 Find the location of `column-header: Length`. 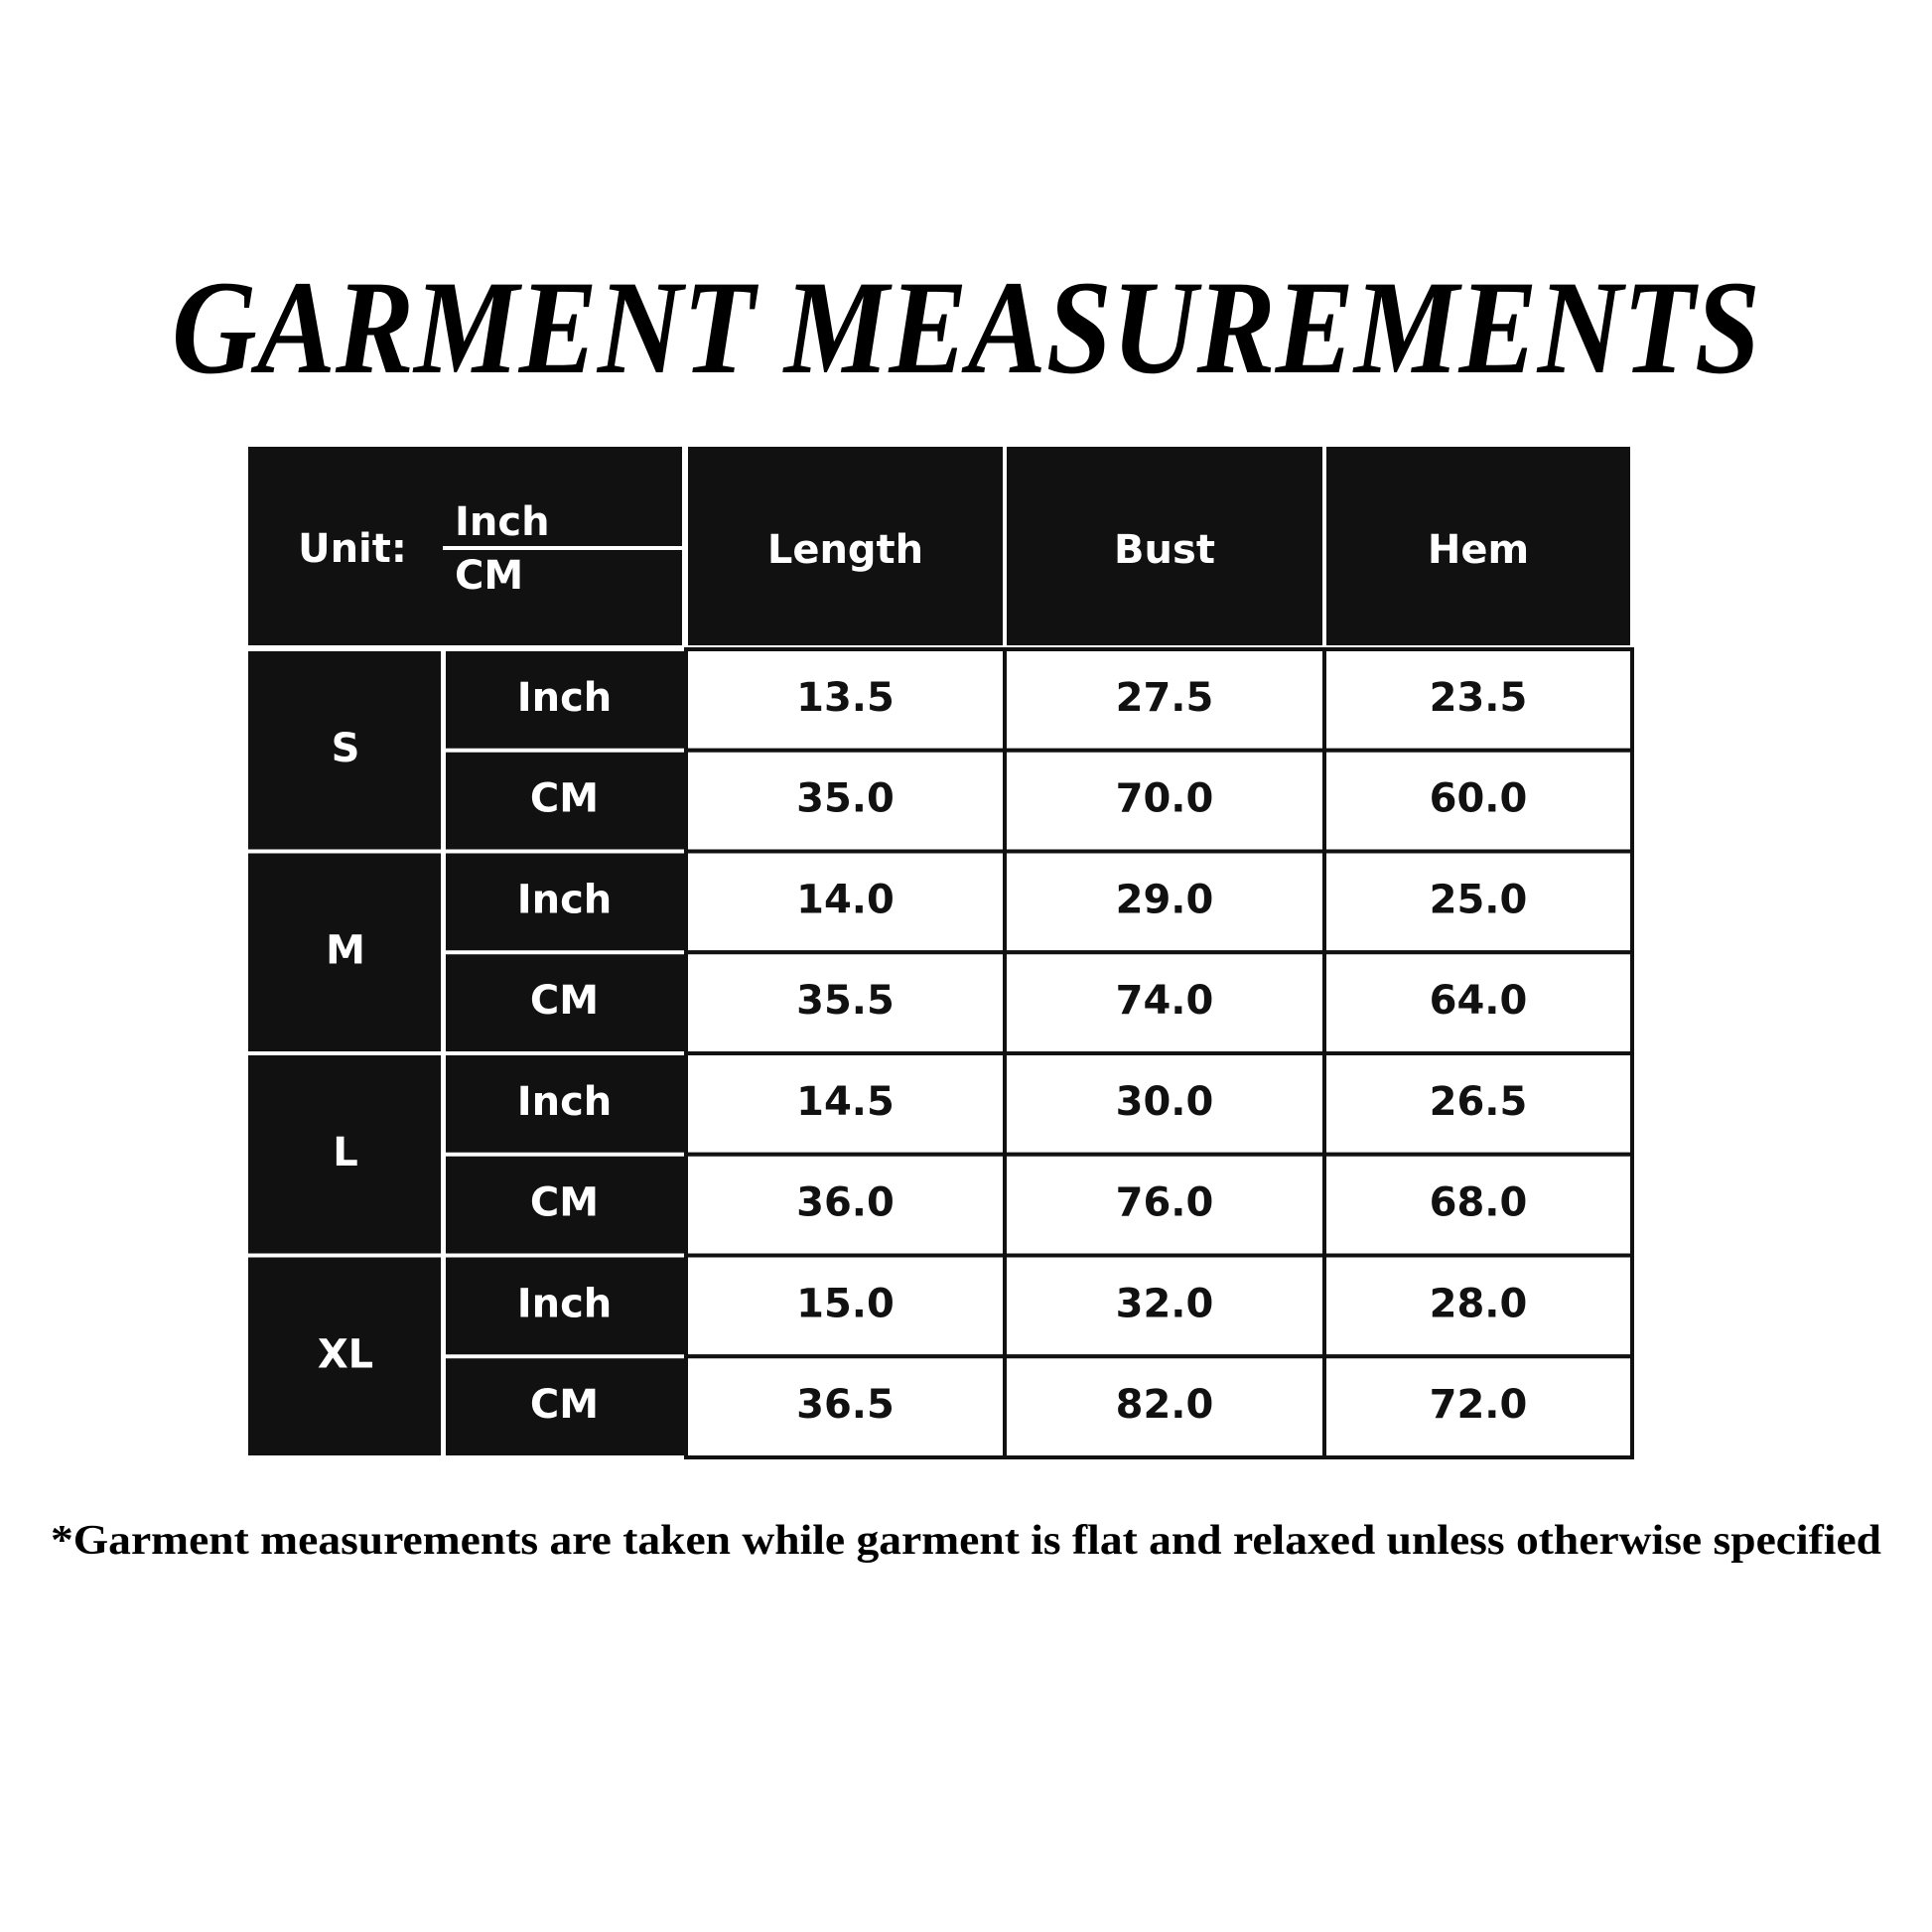

column-header: Length is located at coordinates (845, 550).